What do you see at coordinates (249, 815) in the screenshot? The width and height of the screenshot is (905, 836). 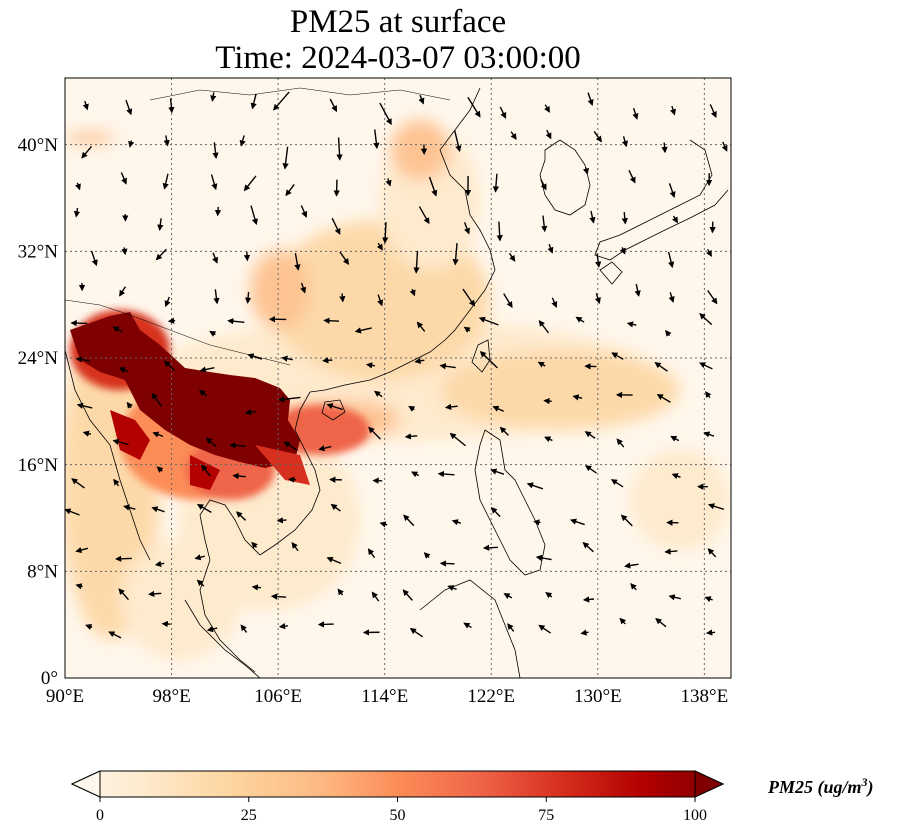 I see `colorbar-tick-label: 25` at bounding box center [249, 815].